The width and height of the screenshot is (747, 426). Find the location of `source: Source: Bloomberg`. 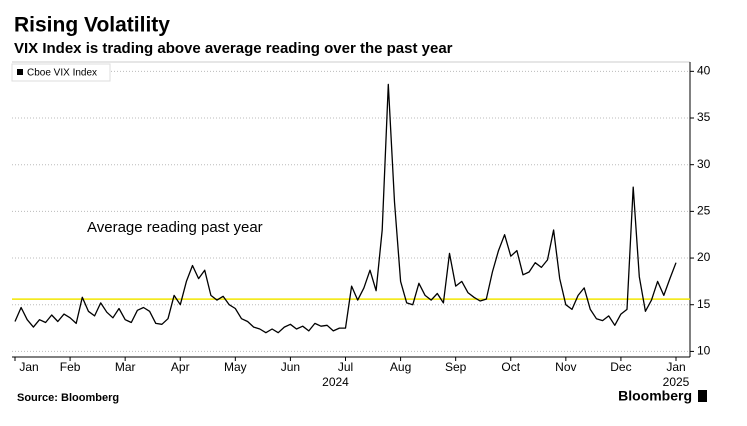

source: Source: Bloomberg is located at coordinates (68, 398).